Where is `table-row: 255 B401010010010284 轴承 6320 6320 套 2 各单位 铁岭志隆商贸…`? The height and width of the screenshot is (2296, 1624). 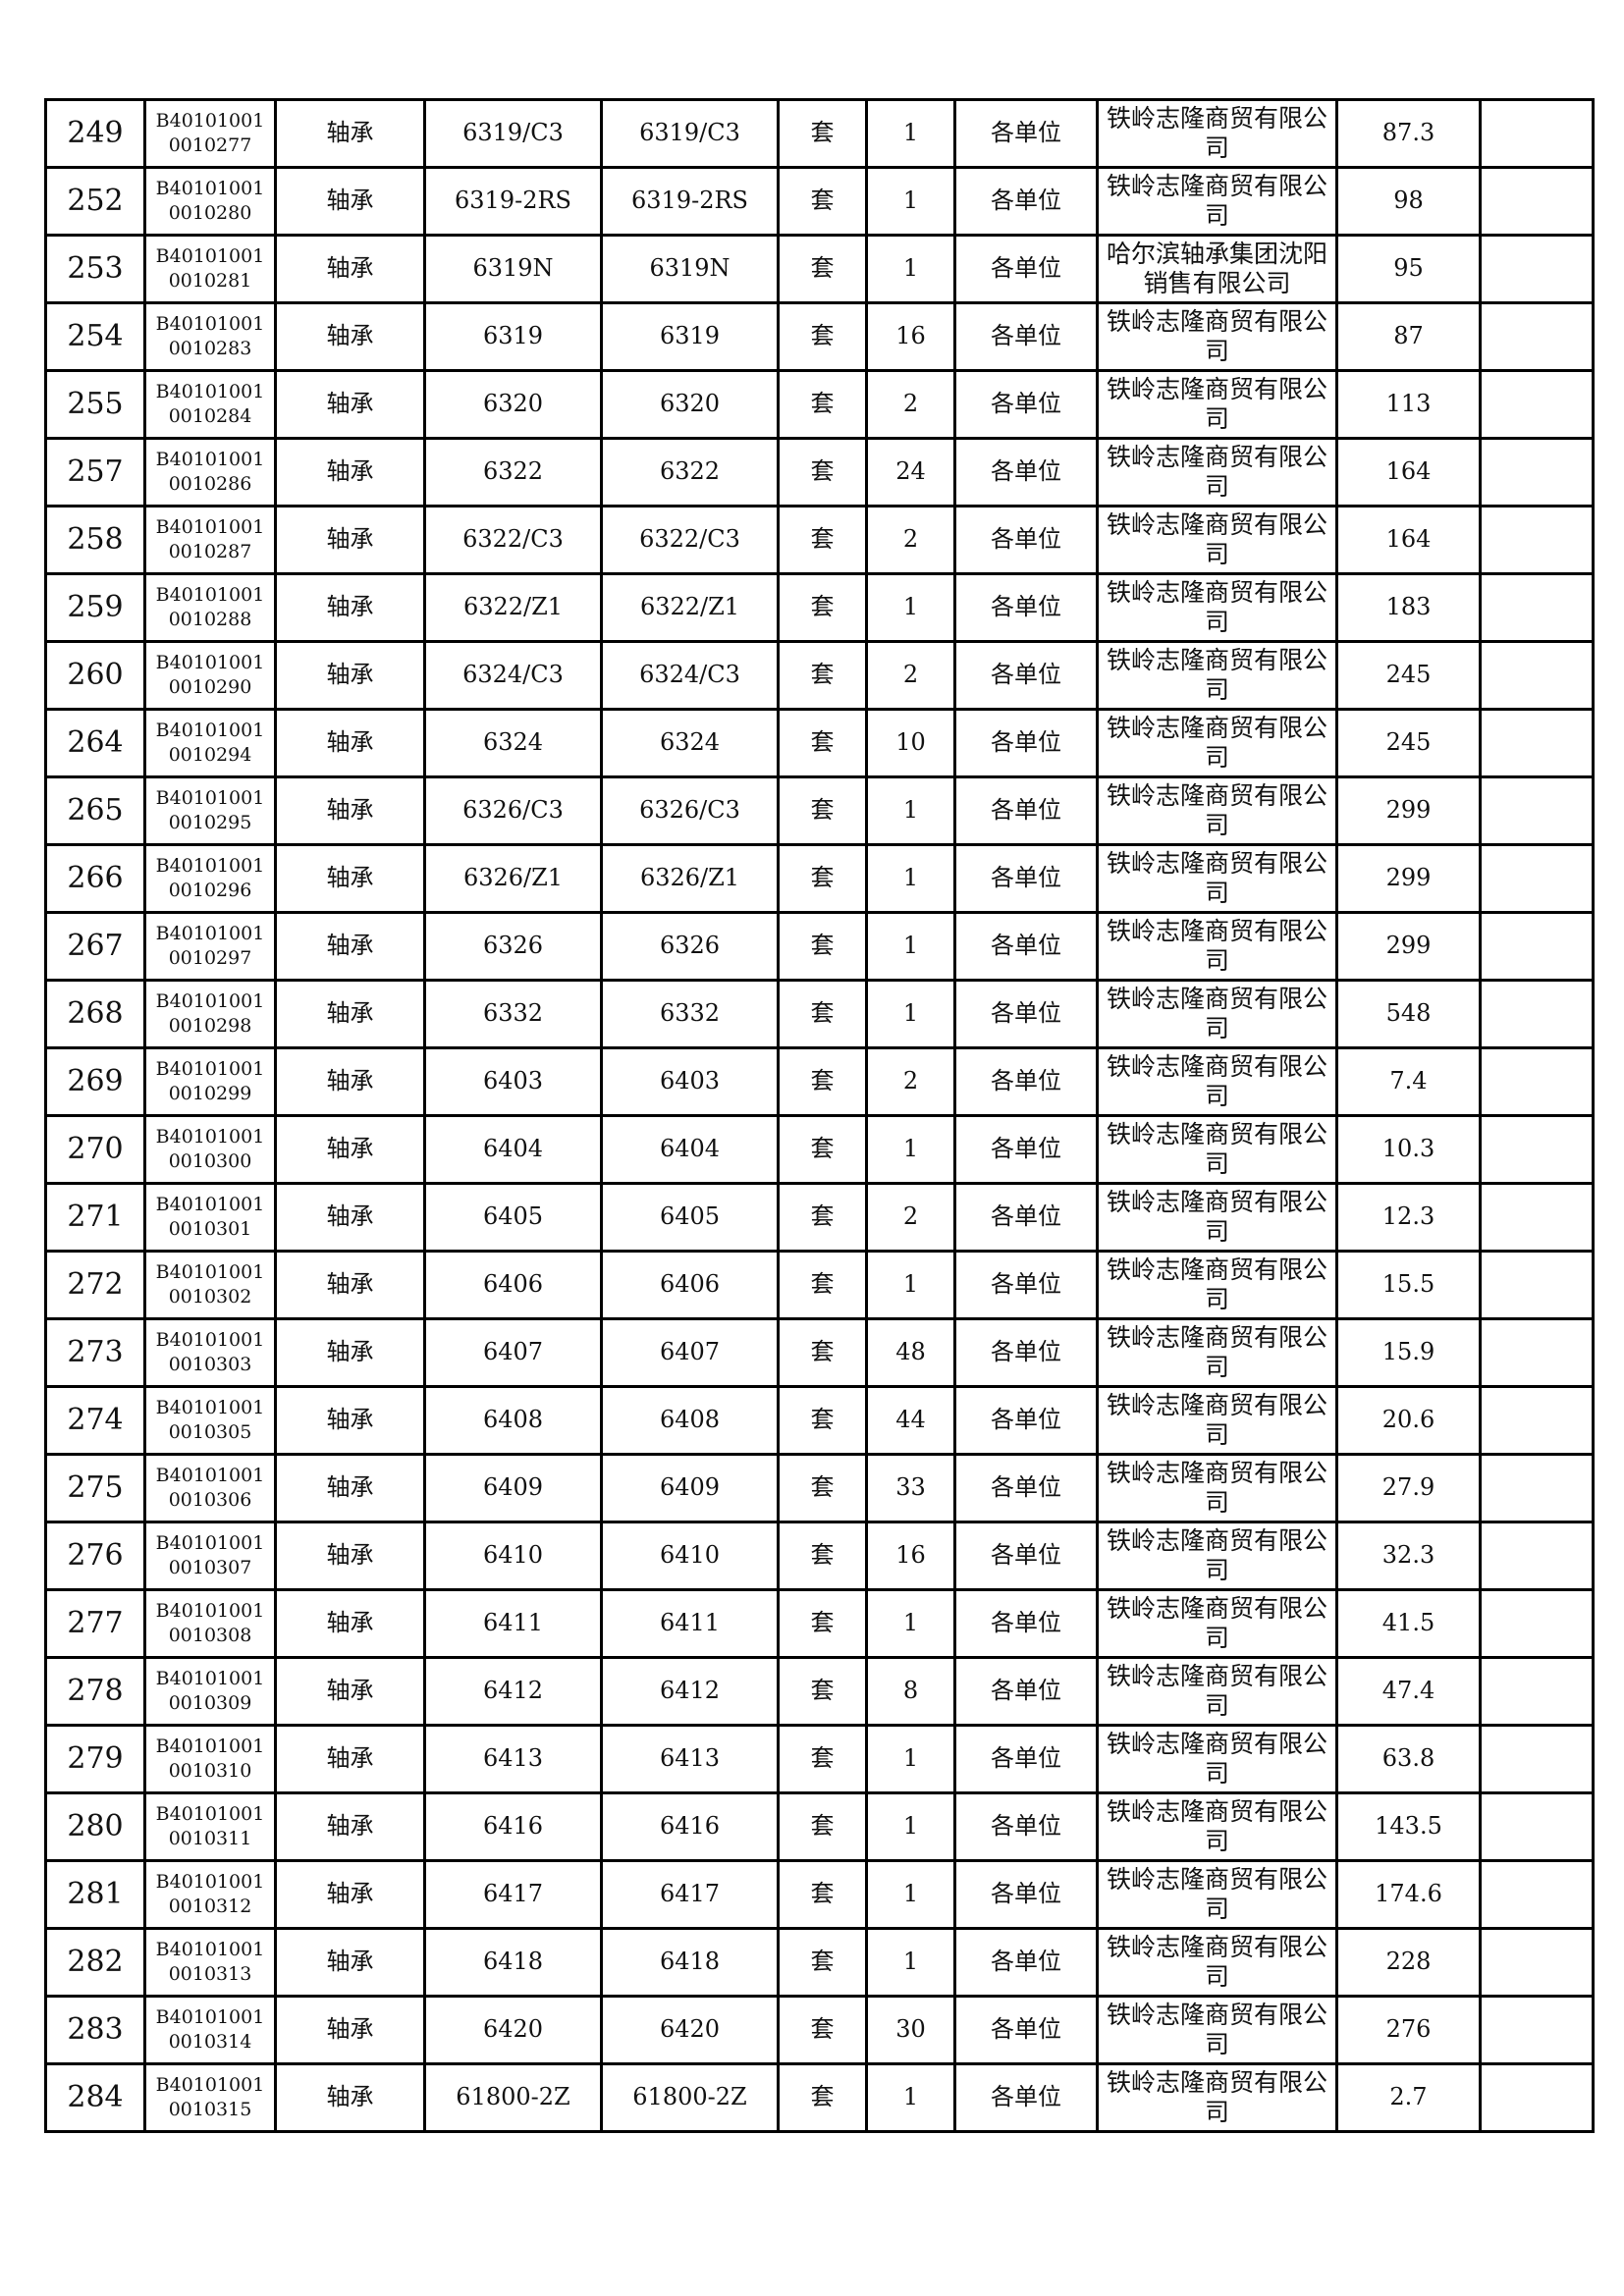 table-row: 255 B401010010010284 轴承 6320 6320 套 2 各单位 铁岭志隆商贸… is located at coordinates (819, 404).